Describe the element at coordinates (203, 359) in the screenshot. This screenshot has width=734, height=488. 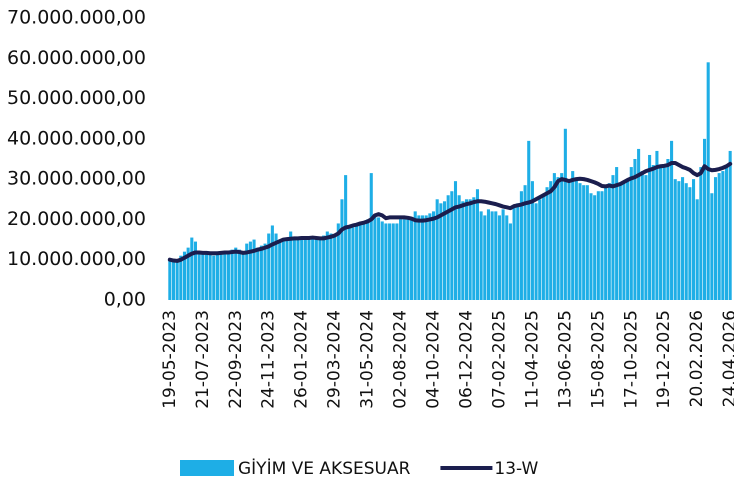
I see `x-tick-label: 21-07-2023` at that location.